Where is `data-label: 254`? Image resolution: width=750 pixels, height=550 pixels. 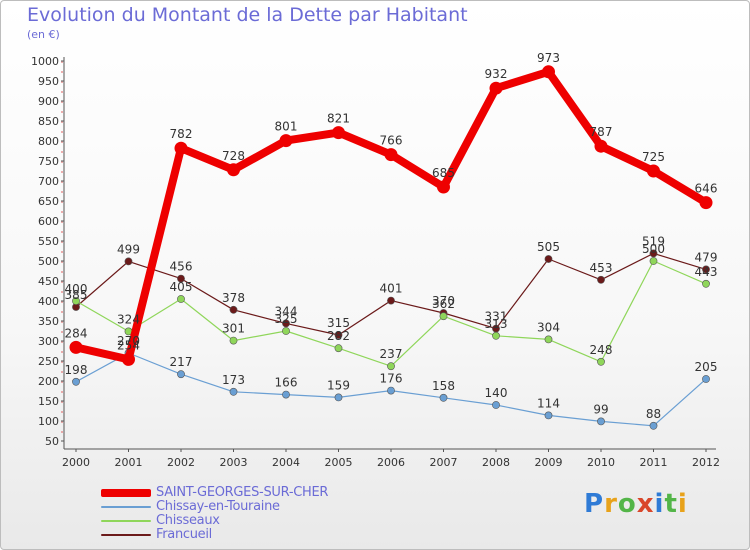 data-label: 254 is located at coordinates (128, 345).